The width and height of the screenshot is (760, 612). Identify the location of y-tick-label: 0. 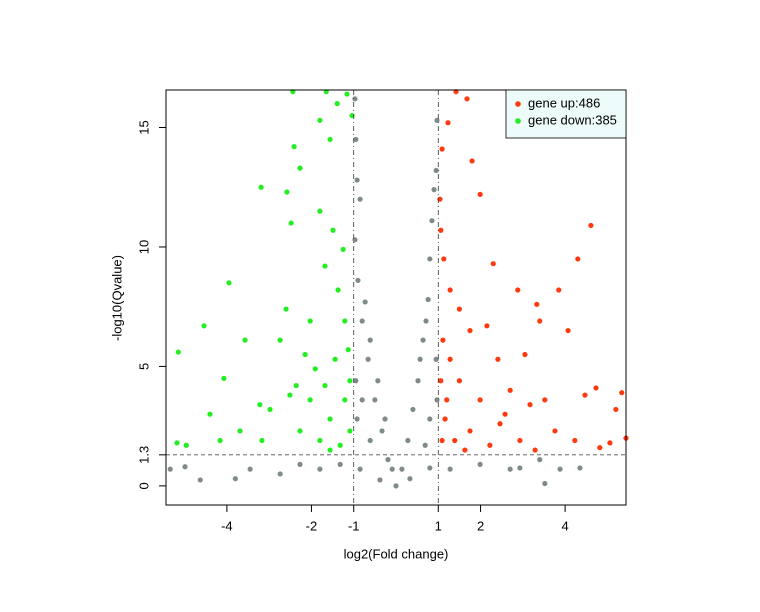
(143, 485).